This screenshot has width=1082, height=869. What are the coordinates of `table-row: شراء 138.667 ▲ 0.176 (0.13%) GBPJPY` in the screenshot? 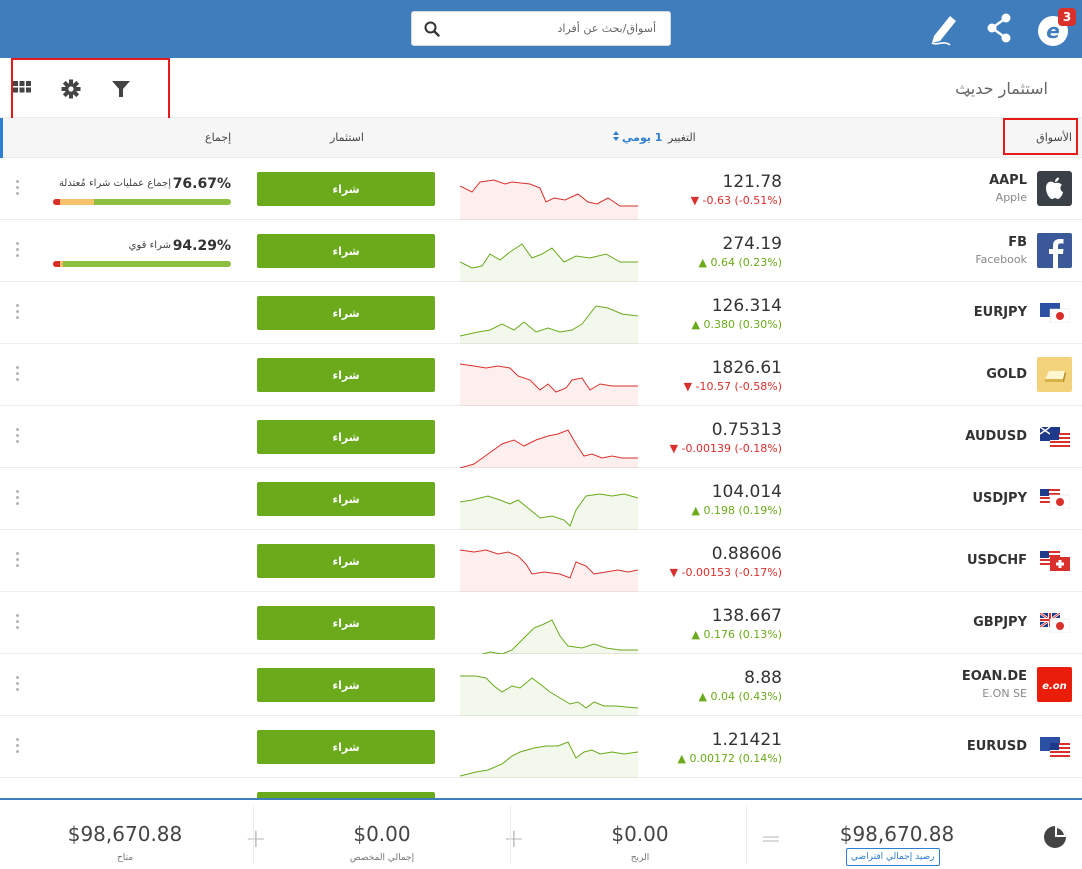 It's located at (541, 625).